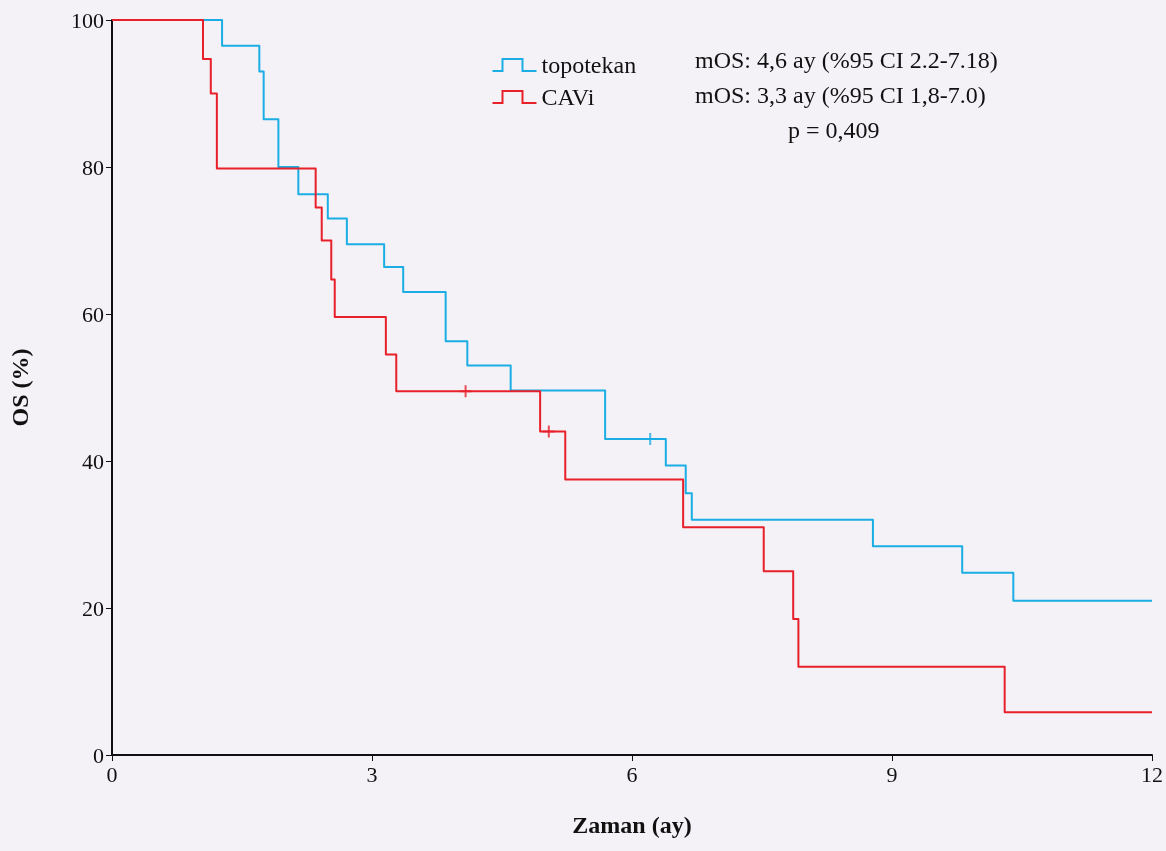 This screenshot has height=851, width=1166. I want to click on y-tick-label: 40, so click(93, 461).